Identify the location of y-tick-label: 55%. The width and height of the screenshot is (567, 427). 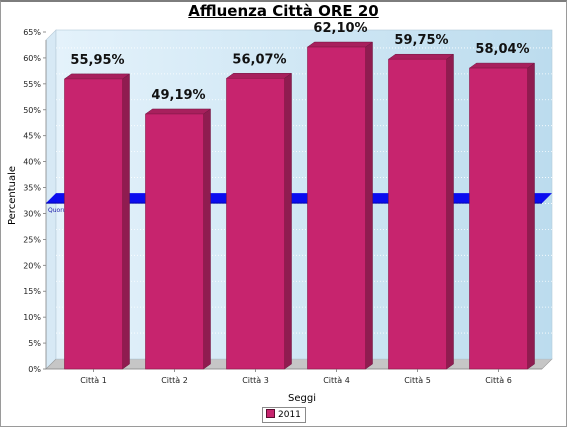
(32, 84).